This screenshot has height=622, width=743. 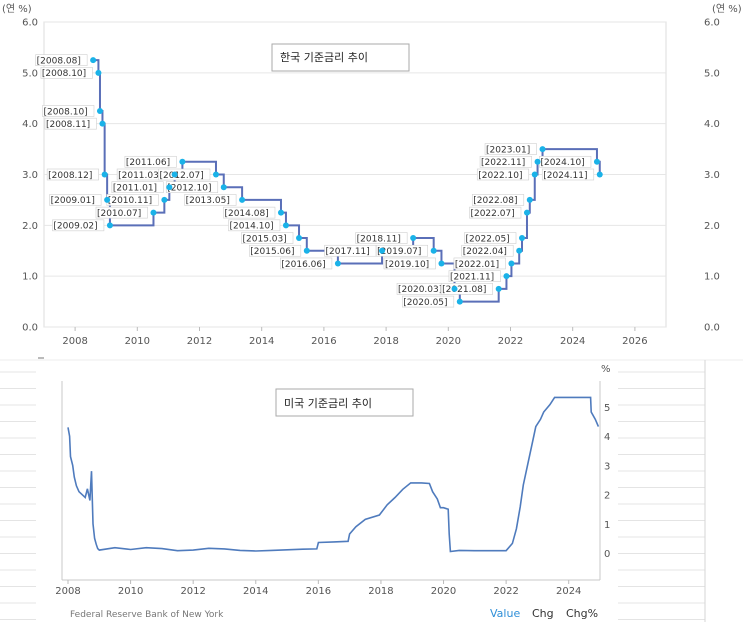 I want to click on kr-data-label: [2021.08], so click(x=464, y=290).